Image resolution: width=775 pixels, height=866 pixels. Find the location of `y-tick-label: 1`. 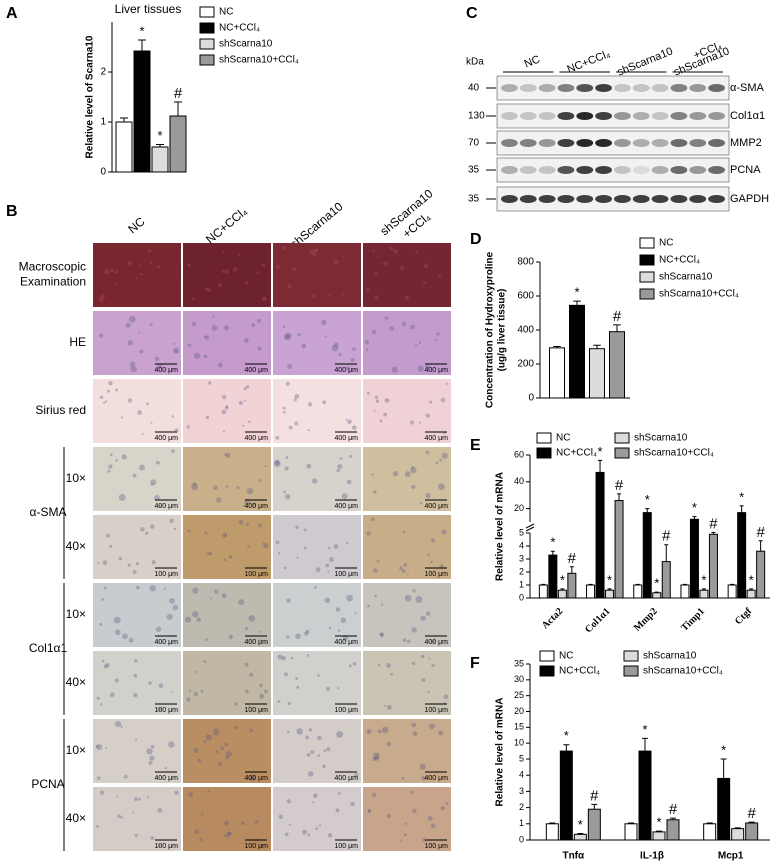

y-tick-label: 1 is located at coordinates (521, 584).